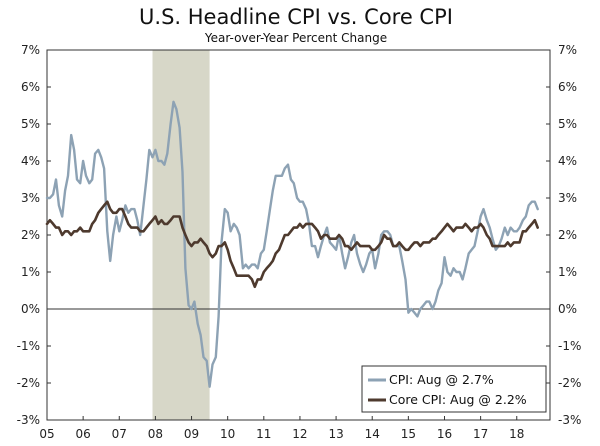  Describe the element at coordinates (30, 87) in the screenshot. I see `y-tick-label-left: 6%` at that location.